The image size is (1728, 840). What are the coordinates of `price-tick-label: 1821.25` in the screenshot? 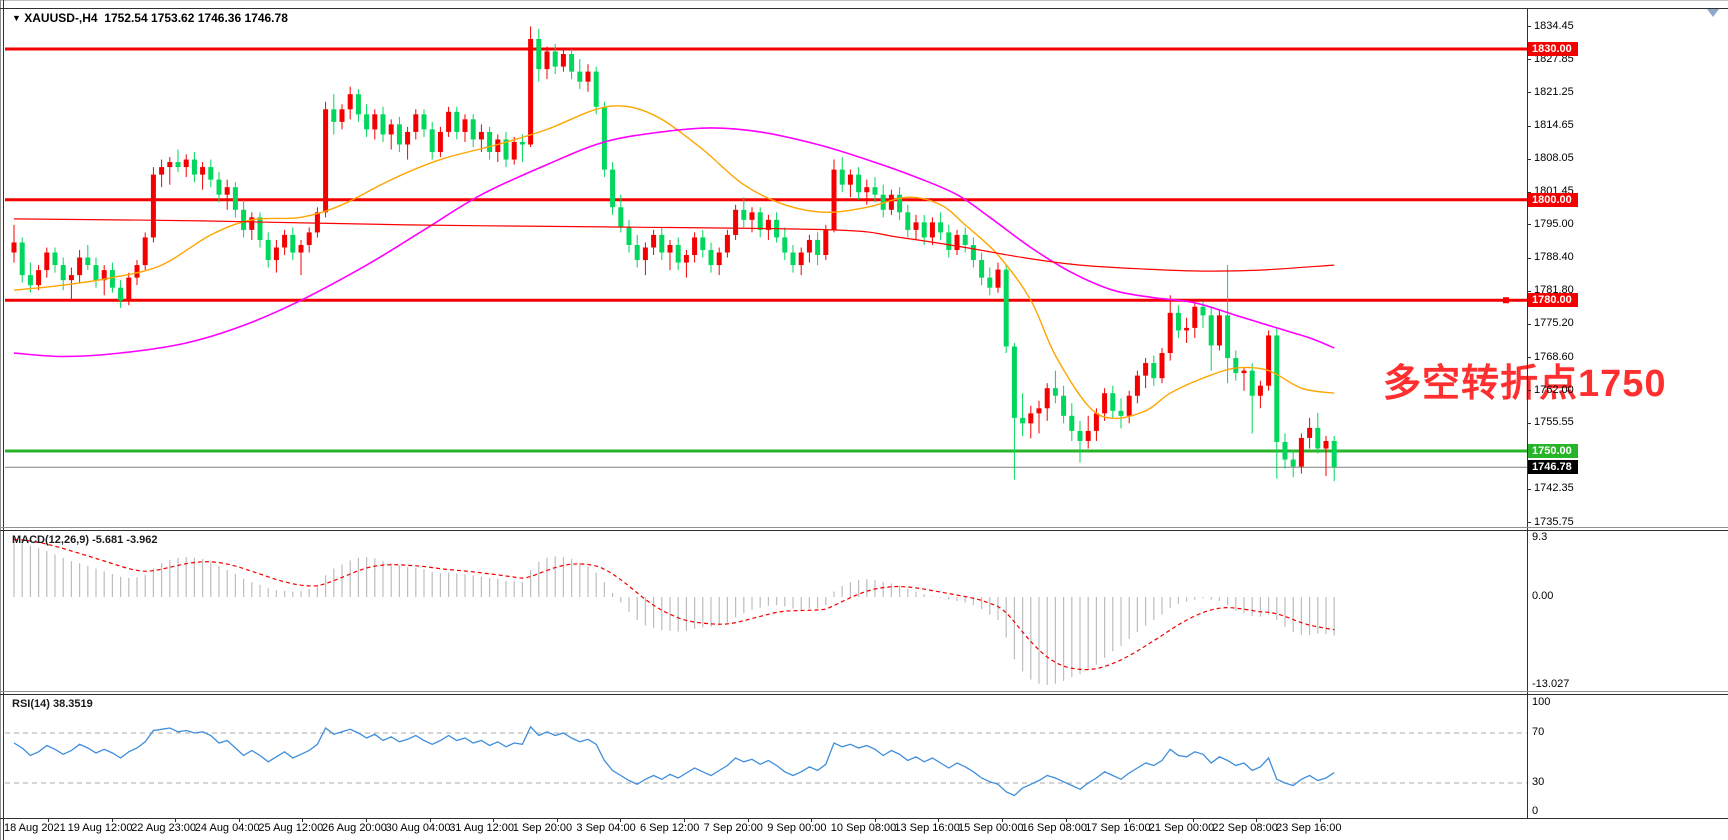 It's located at (1554, 91).